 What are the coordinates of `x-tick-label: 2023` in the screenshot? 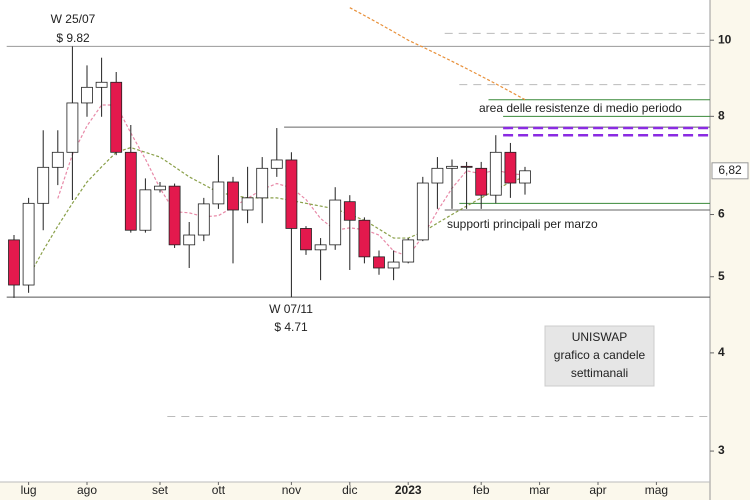 It's located at (408, 490).